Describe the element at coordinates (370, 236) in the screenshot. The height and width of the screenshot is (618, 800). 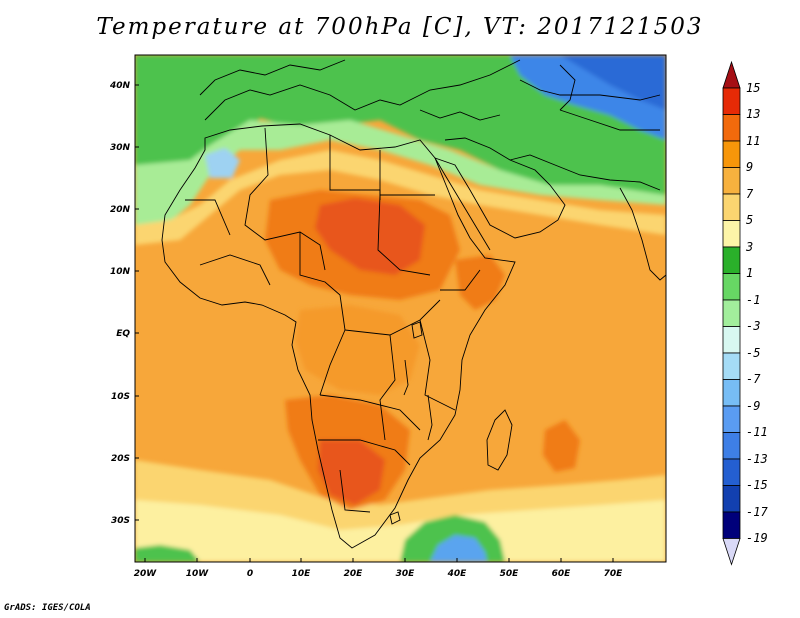
I see `hot-core-sudan` at that location.